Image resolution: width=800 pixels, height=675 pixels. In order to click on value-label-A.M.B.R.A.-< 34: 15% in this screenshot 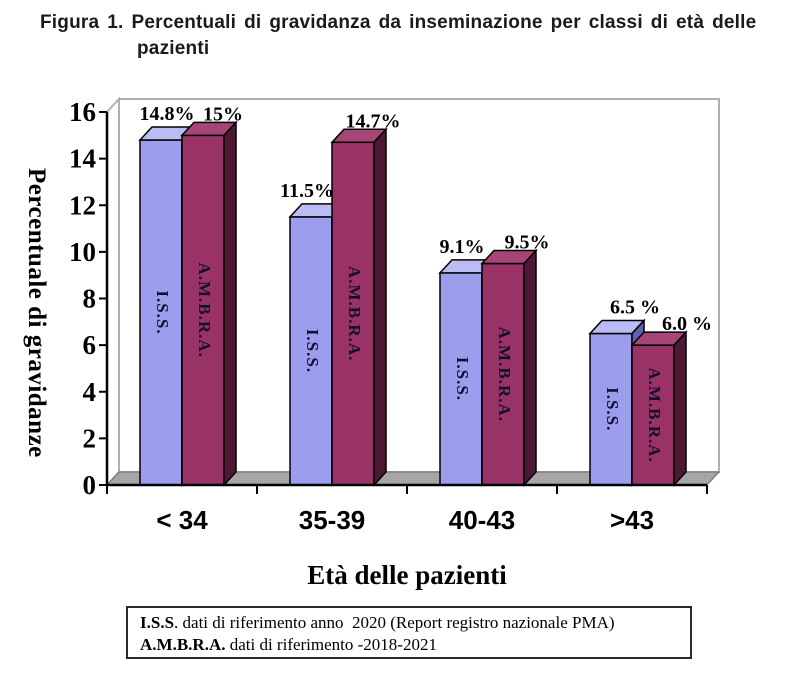, I will do `click(223, 114)`.